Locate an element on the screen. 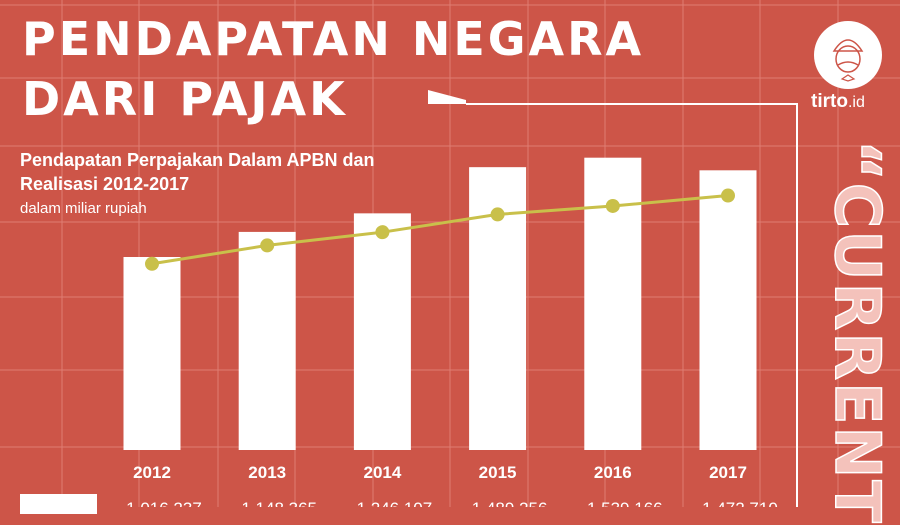 Image resolution: width=900 pixels, height=525 pixels. realisasi-point-2012 is located at coordinates (152, 263).